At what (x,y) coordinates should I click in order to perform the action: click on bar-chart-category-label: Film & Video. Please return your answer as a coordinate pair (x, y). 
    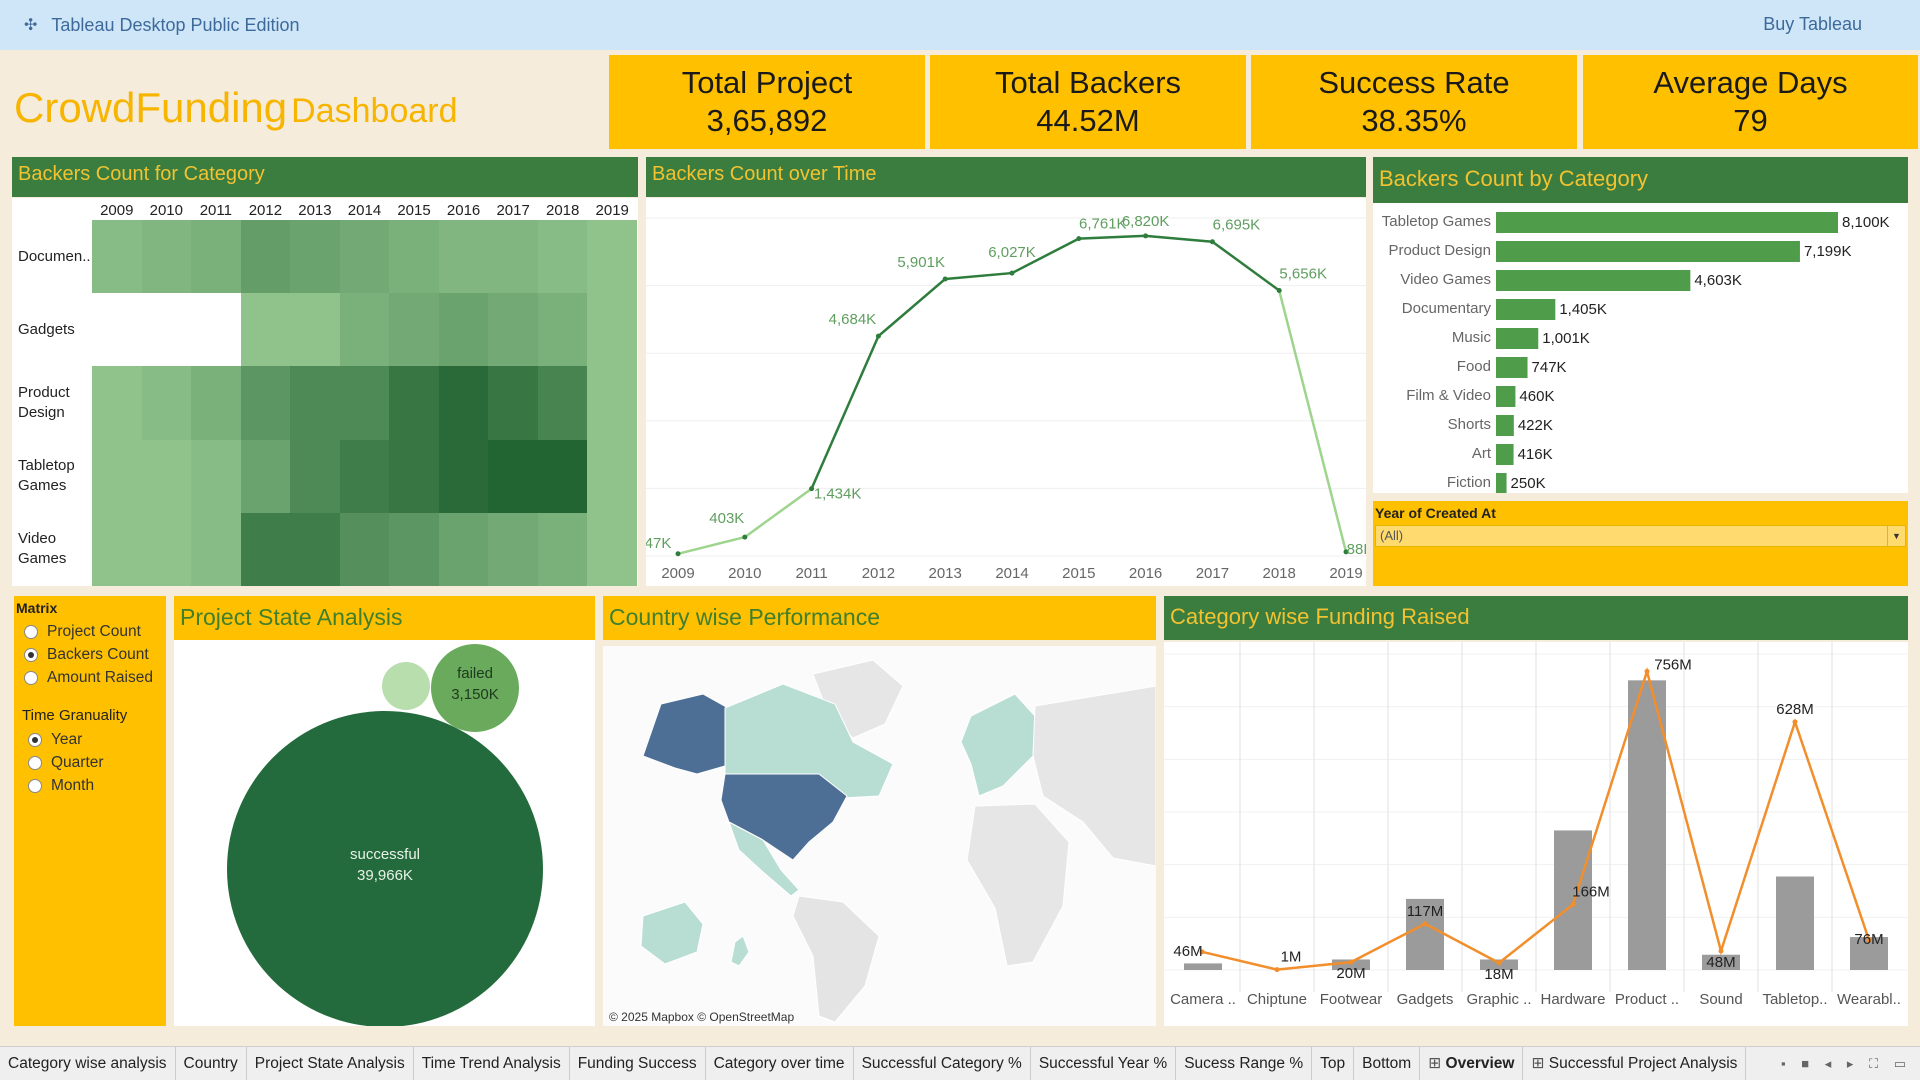
    Looking at the image, I should click on (1448, 395).